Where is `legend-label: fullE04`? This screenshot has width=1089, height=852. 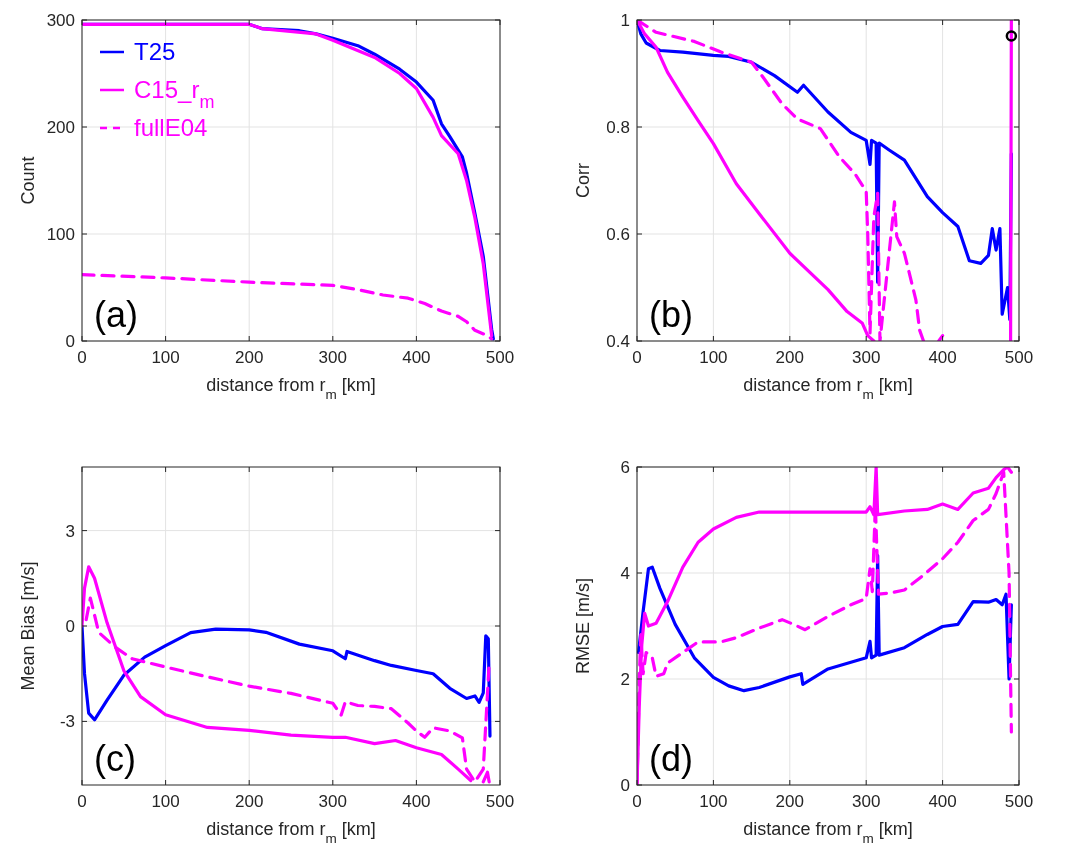 legend-label: fullE04 is located at coordinates (171, 127).